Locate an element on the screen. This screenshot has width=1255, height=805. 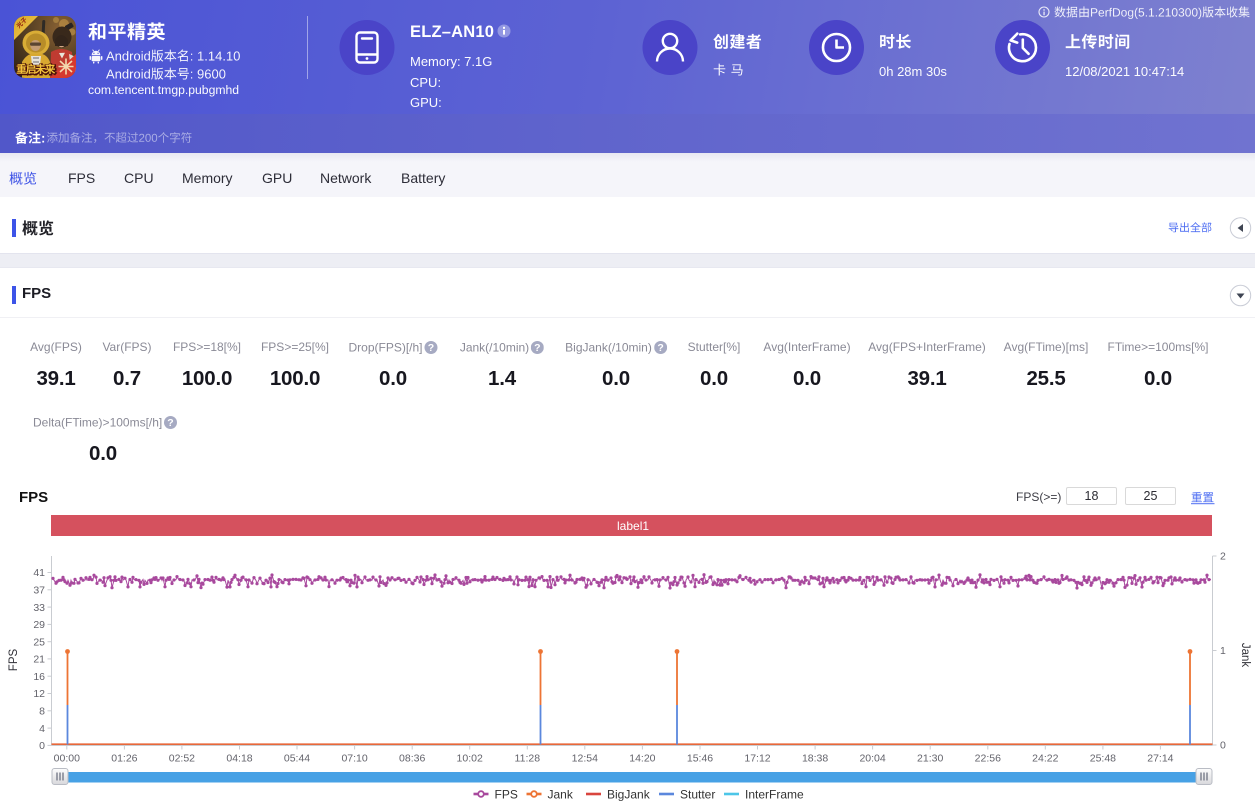
svg-text: 37 is located at coordinates (39, 591).